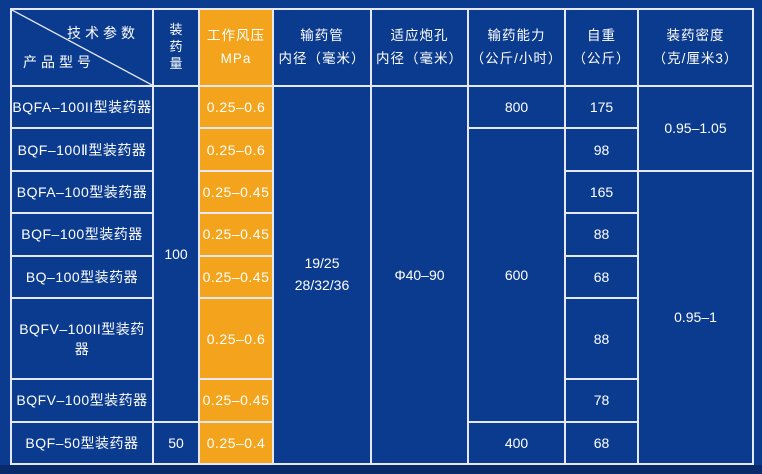  Describe the element at coordinates (176, 443) in the screenshot. I see `charge-amount-cell: 50` at that location.